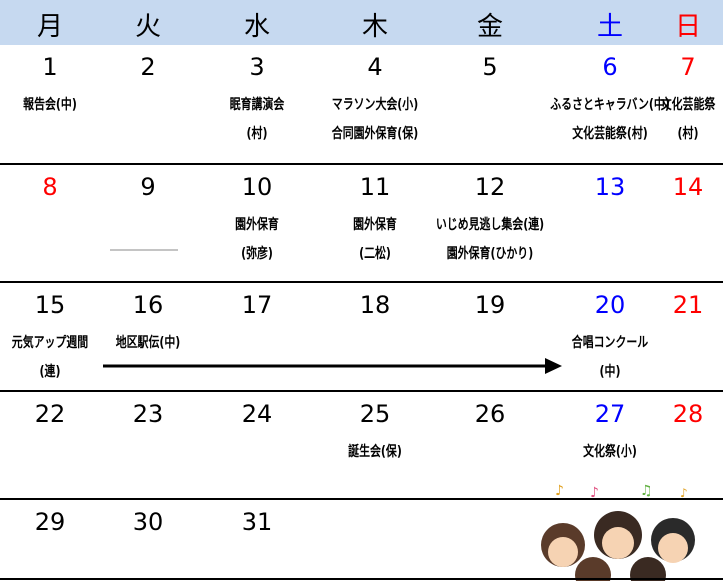  What do you see at coordinates (257, 27) in the screenshot?
I see `weekday: 水` at bounding box center [257, 27].